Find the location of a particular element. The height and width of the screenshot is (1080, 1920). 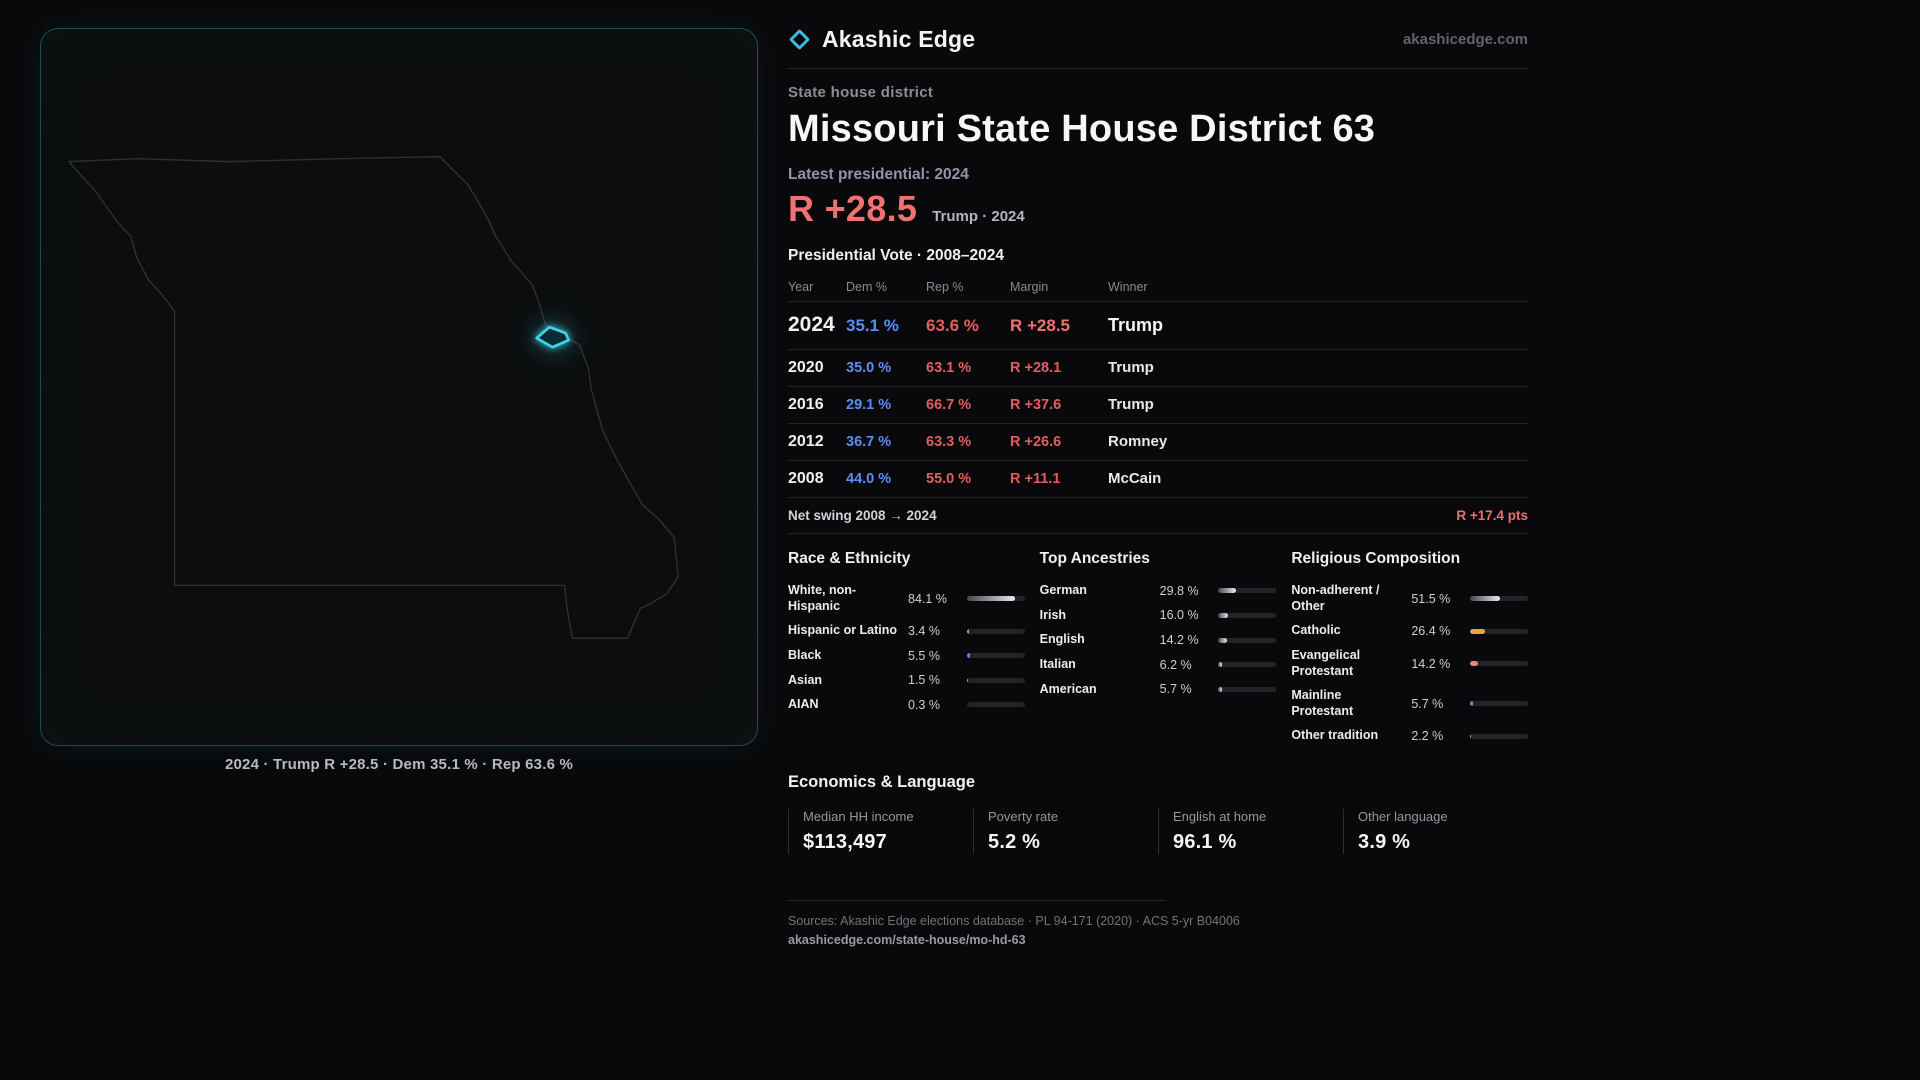

race-ethnicity-title: Race & Ethnicity is located at coordinates (849, 558).